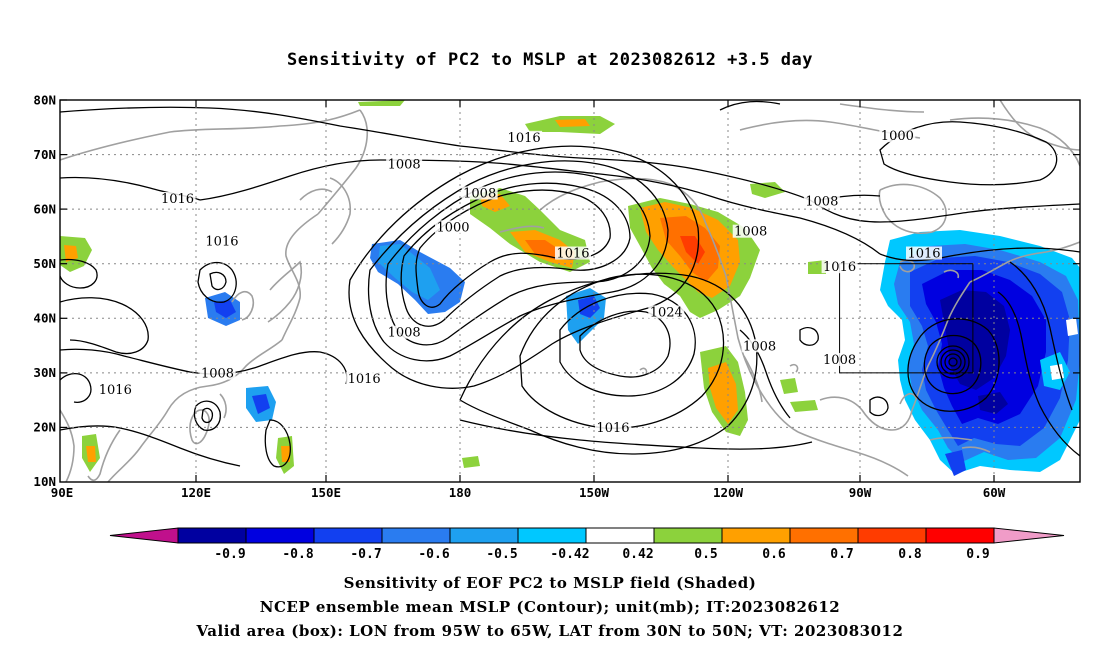 The height and width of the screenshot is (650, 1100). Describe the element at coordinates (44, 209) in the screenshot. I see `lat-label: 60N` at that location.